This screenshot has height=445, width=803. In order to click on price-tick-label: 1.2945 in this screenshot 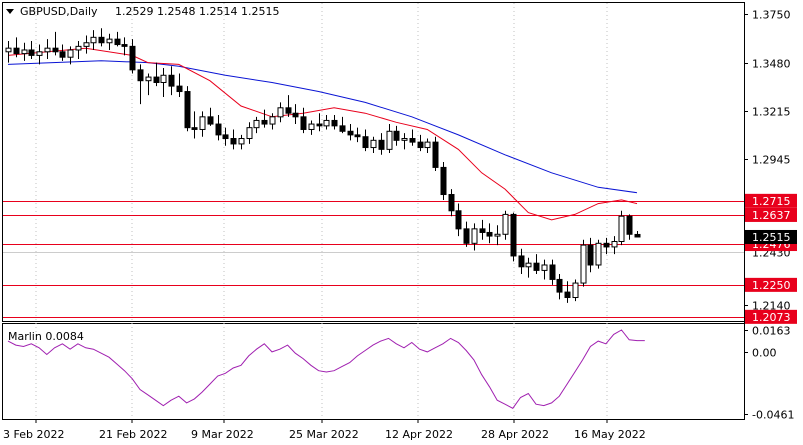, I will do `click(771, 160)`.